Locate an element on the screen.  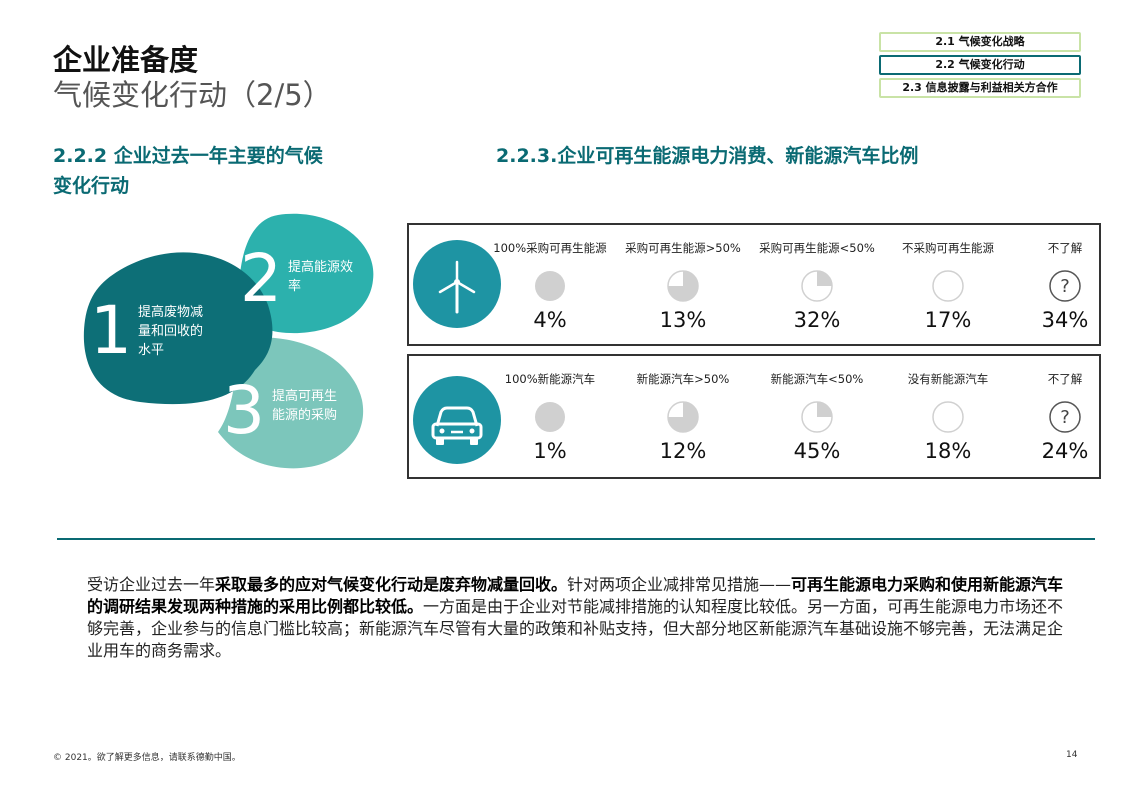
petal-1-text: 提高废物减 量和回收的 水平 is located at coordinates (170, 331).